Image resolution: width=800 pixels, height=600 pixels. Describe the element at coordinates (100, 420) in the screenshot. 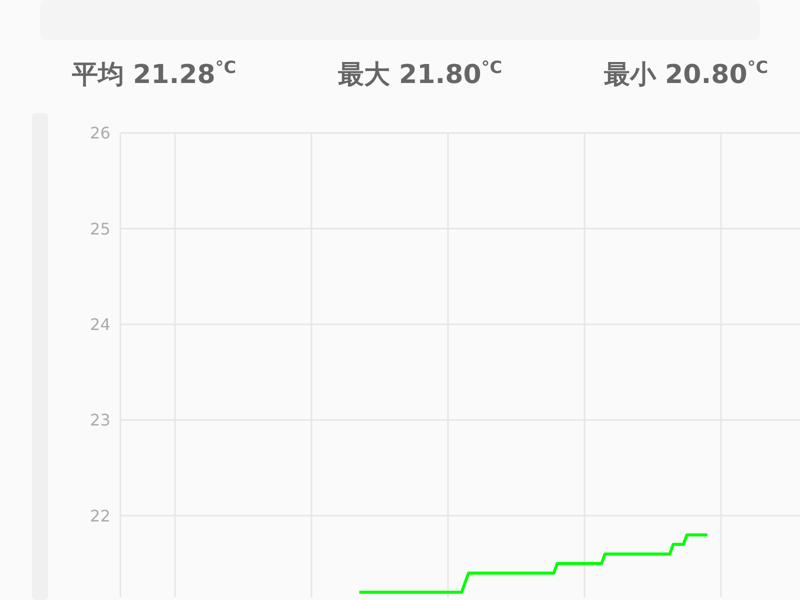

I see `y-tick-label: 23` at that location.